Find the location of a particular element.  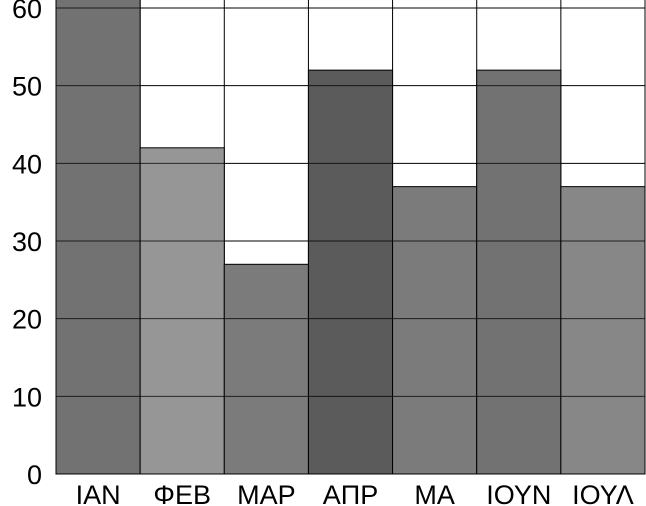

x-tick-label-5: ΜΑ is located at coordinates (434, 493).